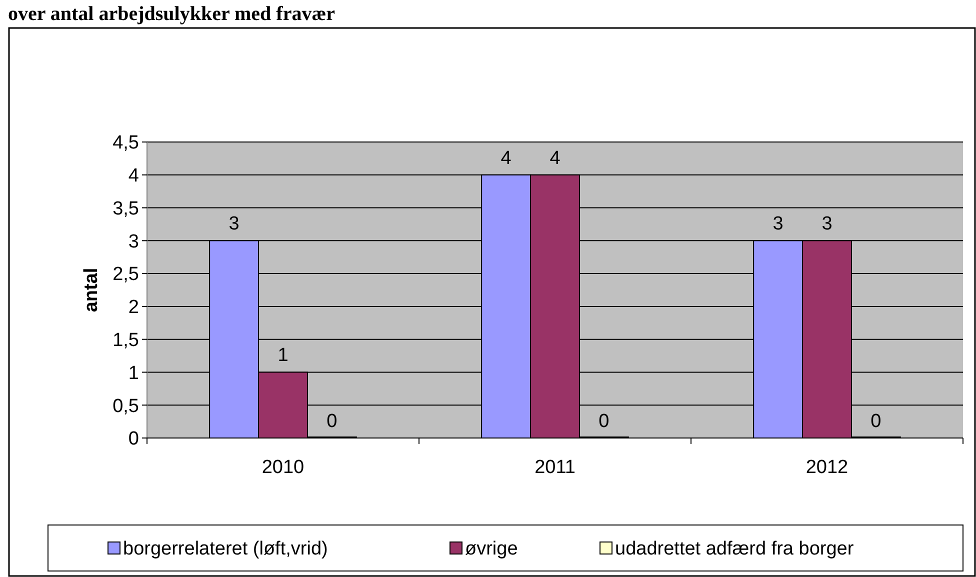  I want to click on x-tick-label: 2012, so click(827, 467).